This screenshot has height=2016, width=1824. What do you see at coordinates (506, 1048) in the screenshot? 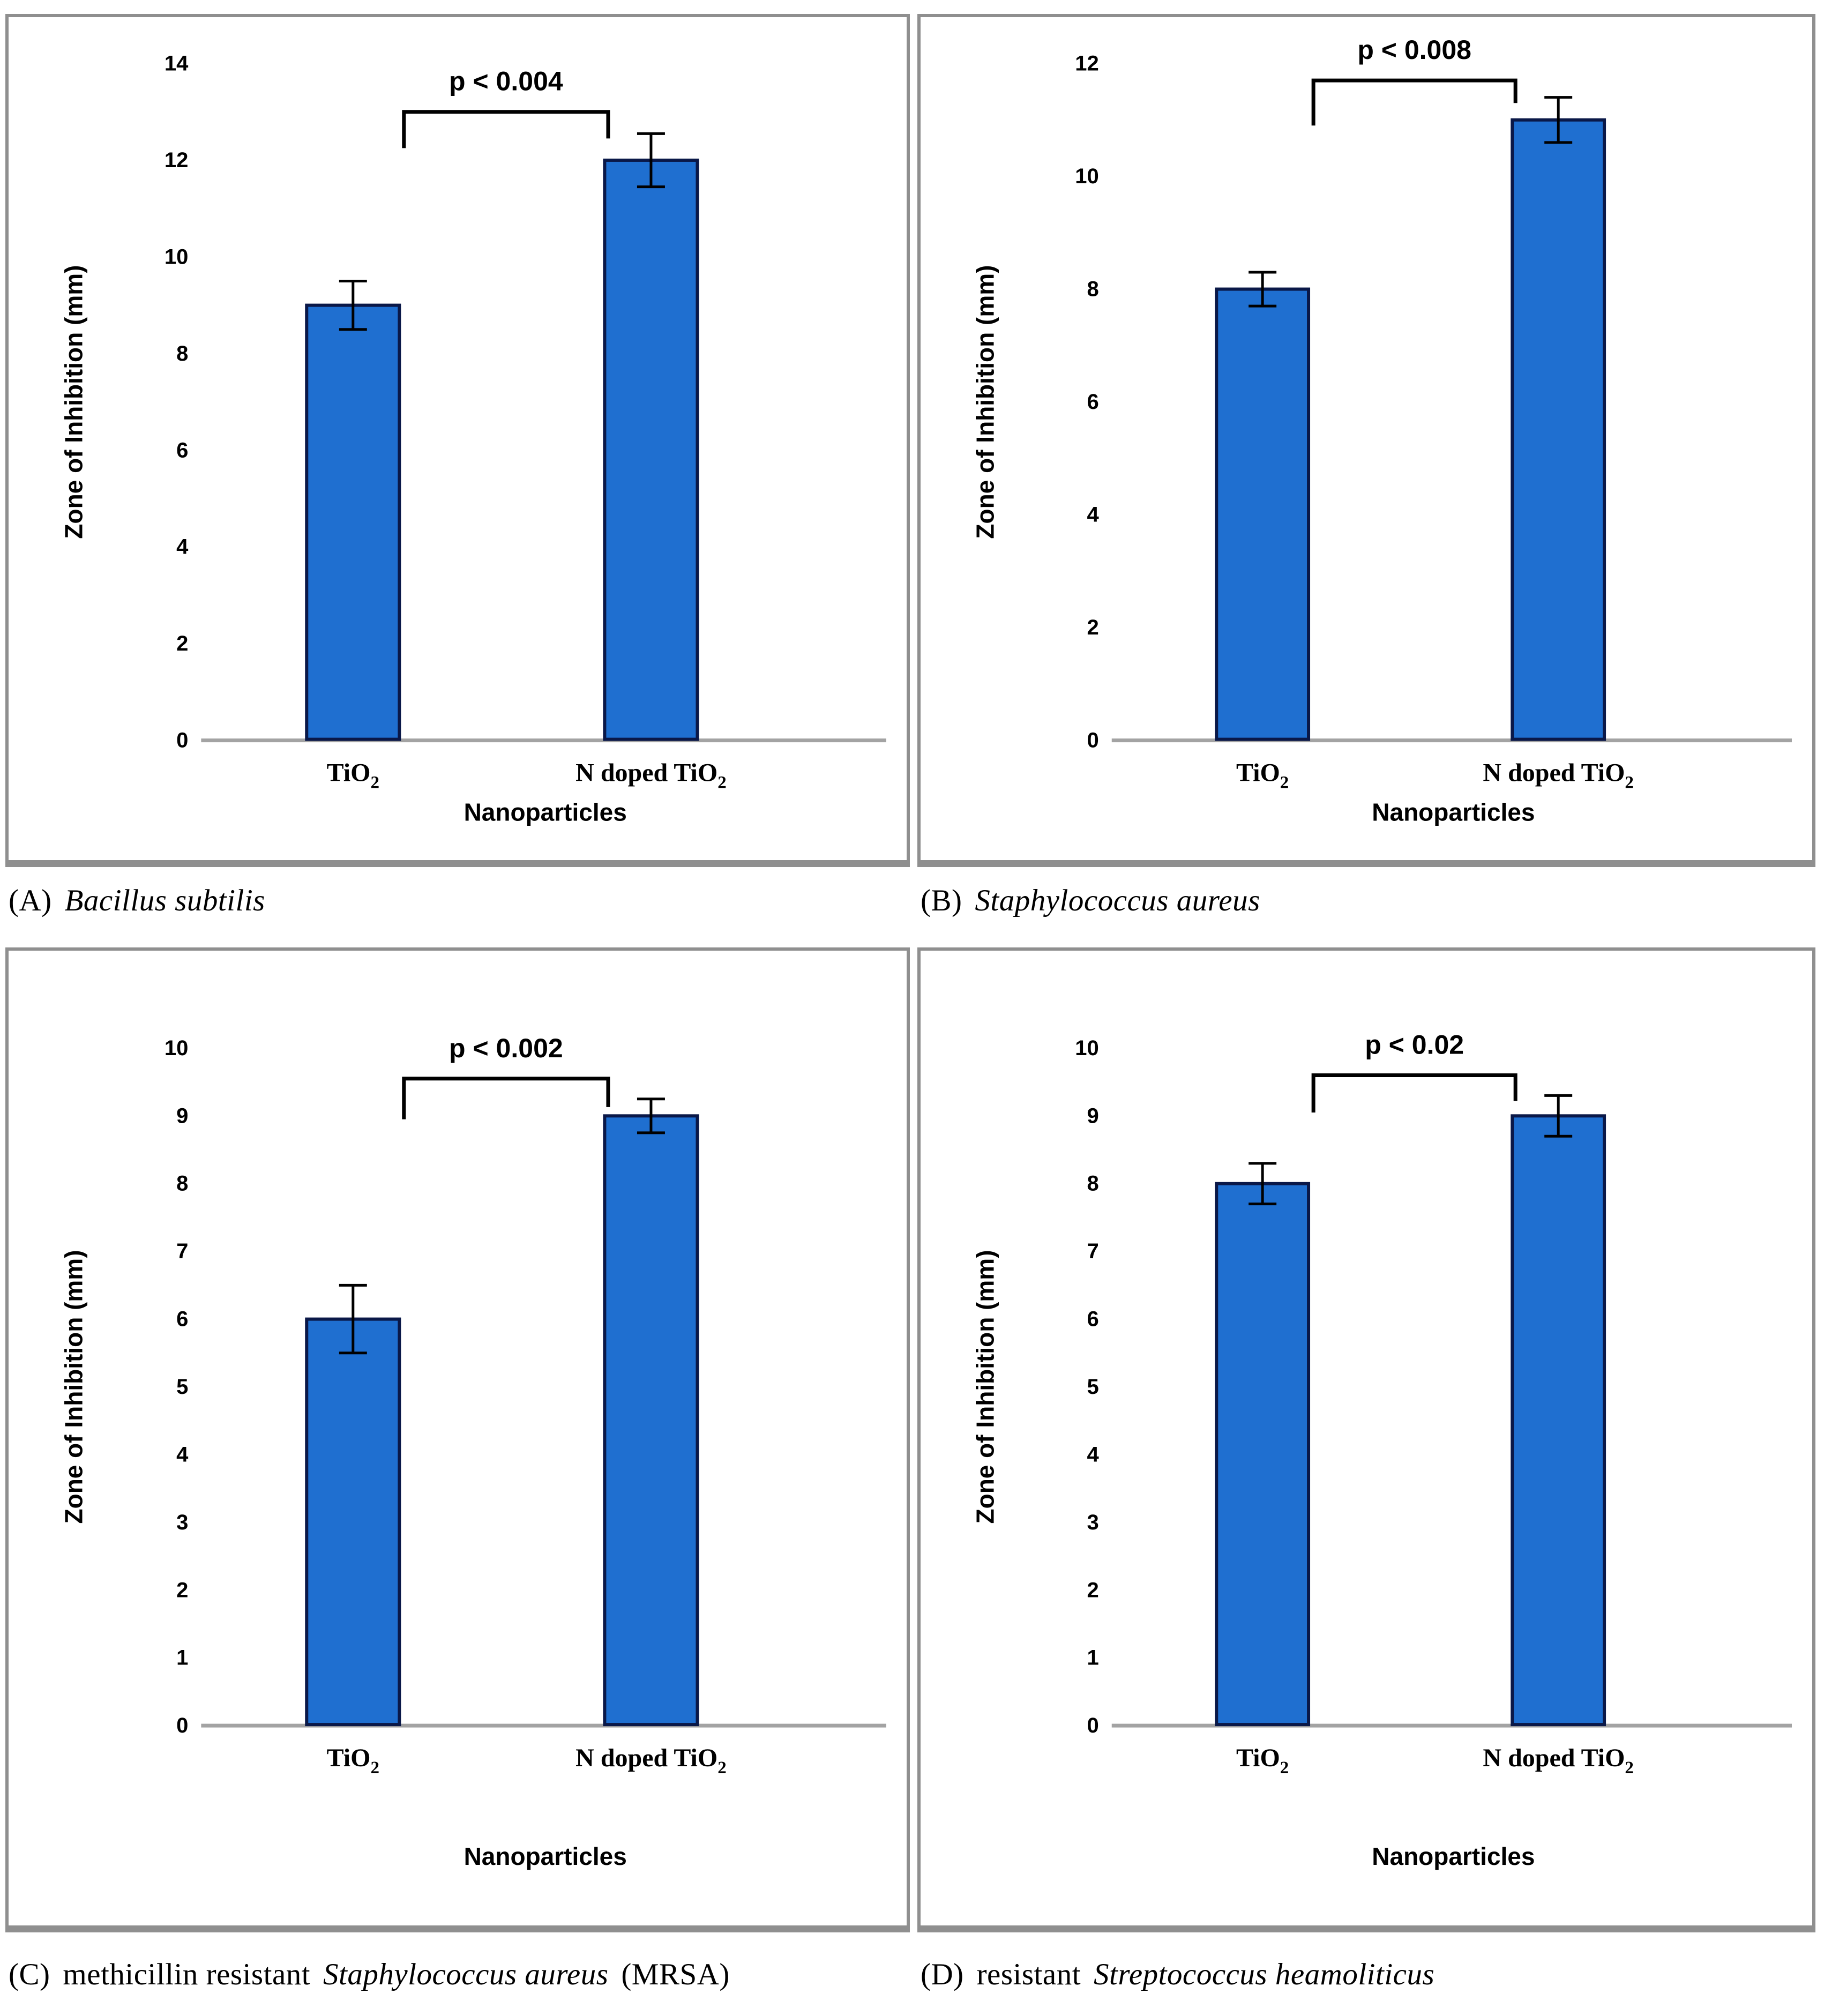
I see `significance-label: p < 0.002` at bounding box center [506, 1048].